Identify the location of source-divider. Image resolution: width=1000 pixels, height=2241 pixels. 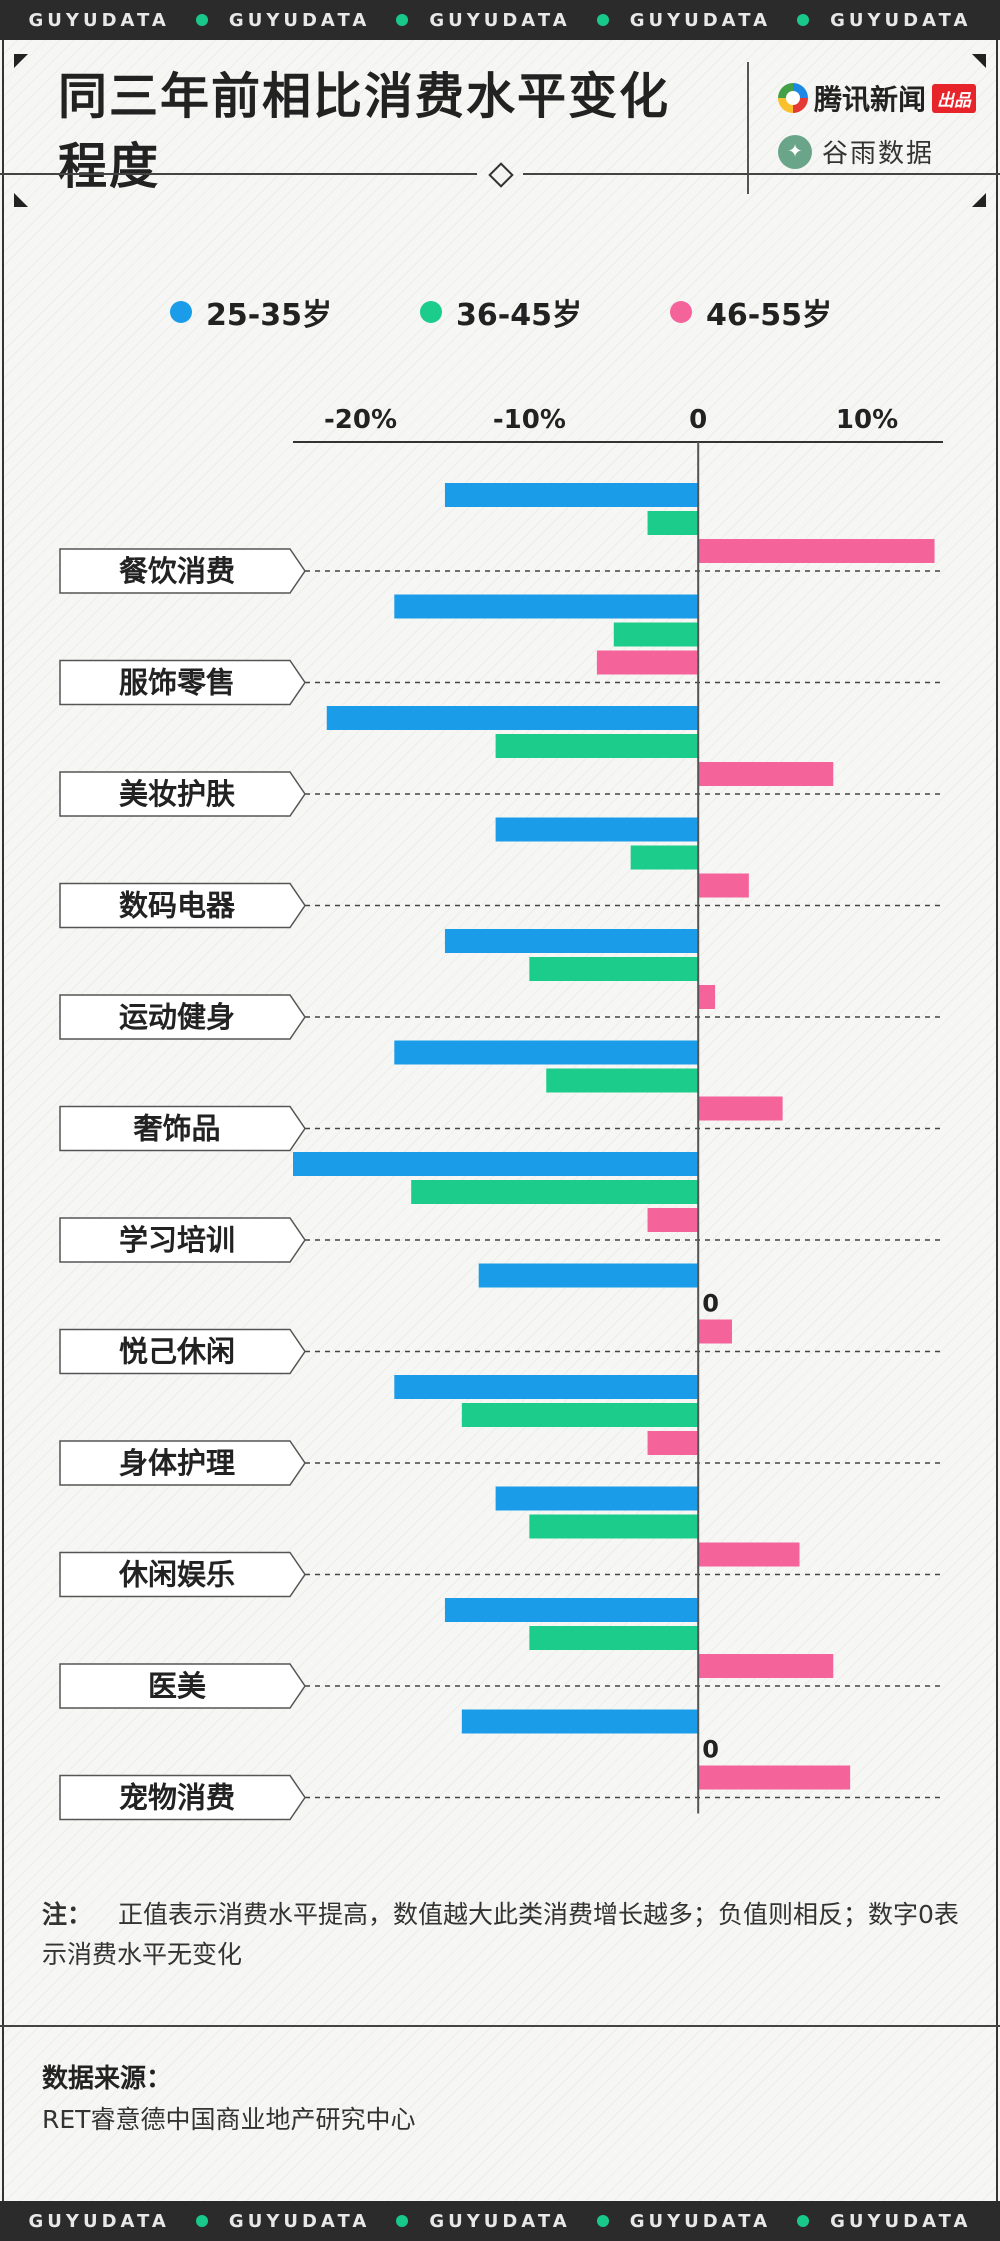
(500, 2026).